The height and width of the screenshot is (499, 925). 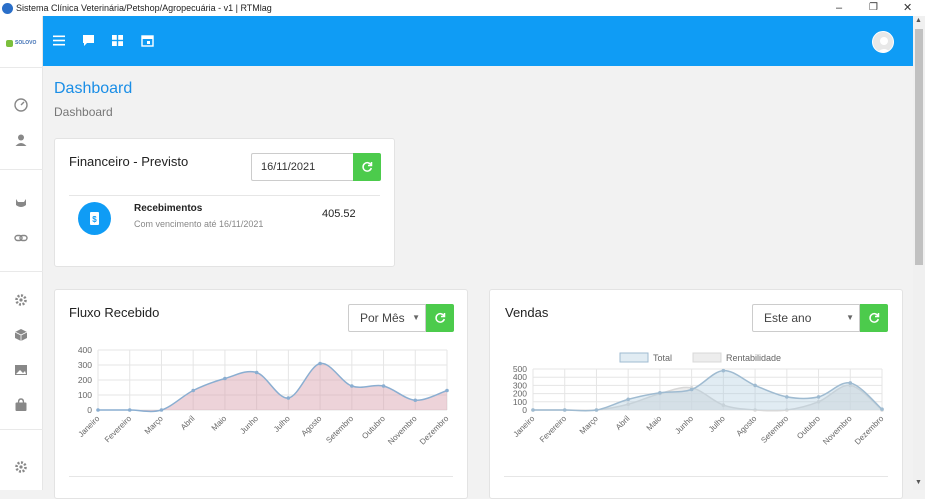 What do you see at coordinates (83, 112) in the screenshot?
I see `breadcrumb: Dashboard` at bounding box center [83, 112].